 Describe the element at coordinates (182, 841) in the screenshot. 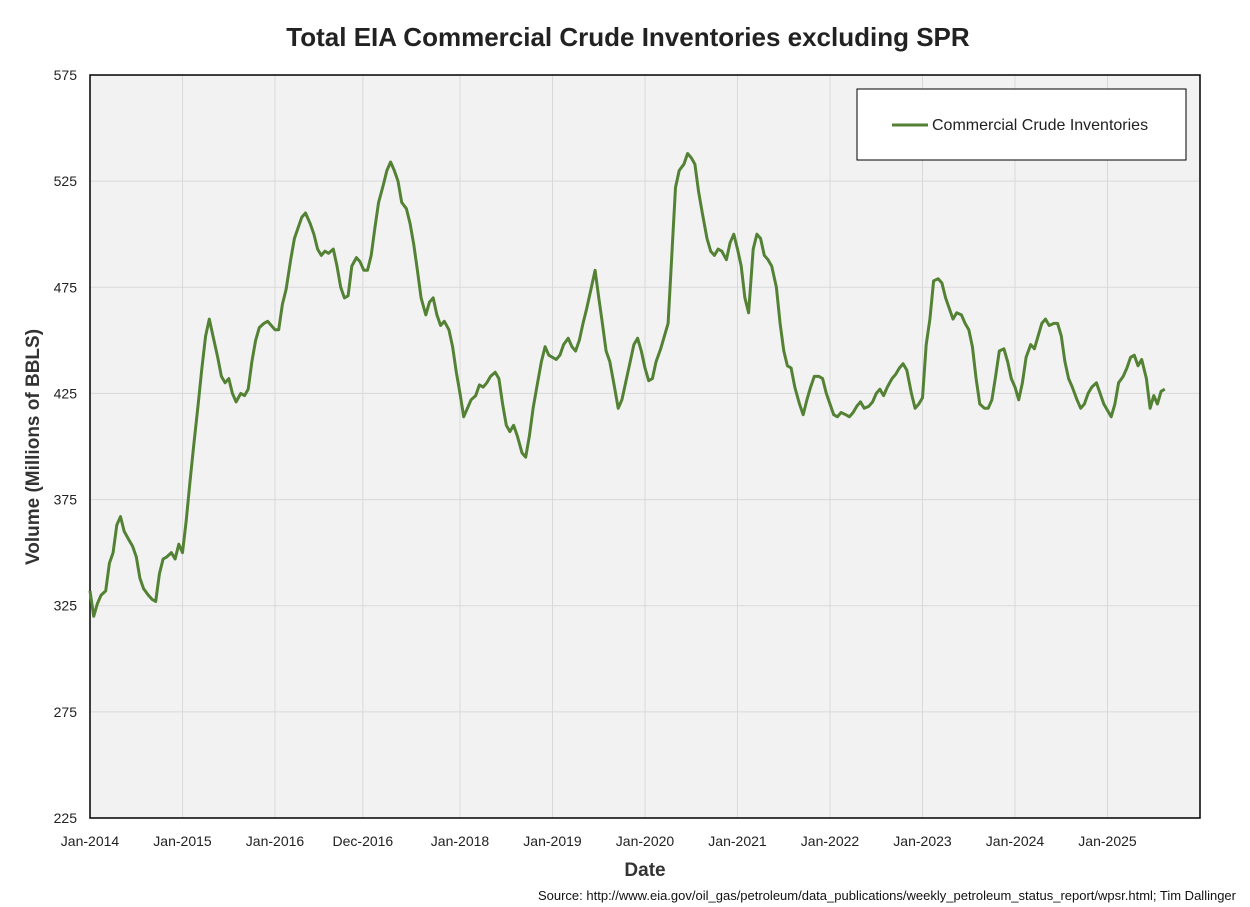

I see `x-tick-label: Jan-2015` at that location.